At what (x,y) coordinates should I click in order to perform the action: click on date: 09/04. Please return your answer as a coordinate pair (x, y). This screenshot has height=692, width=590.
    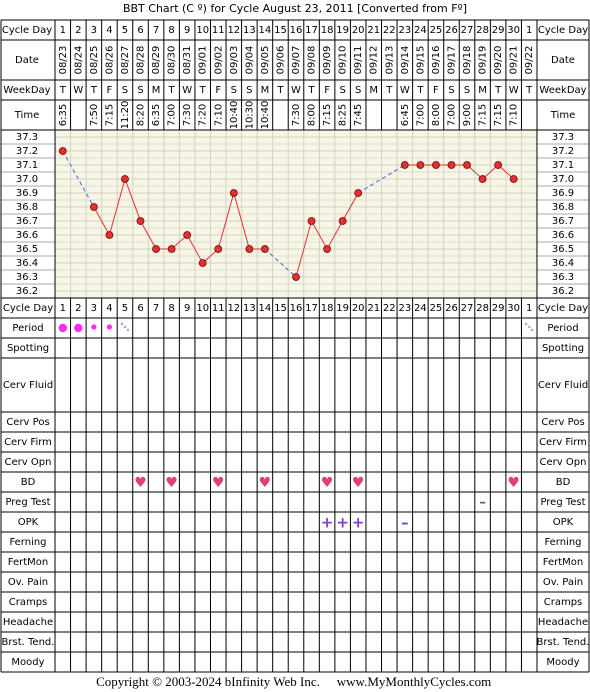
    Looking at the image, I should click on (249, 60).